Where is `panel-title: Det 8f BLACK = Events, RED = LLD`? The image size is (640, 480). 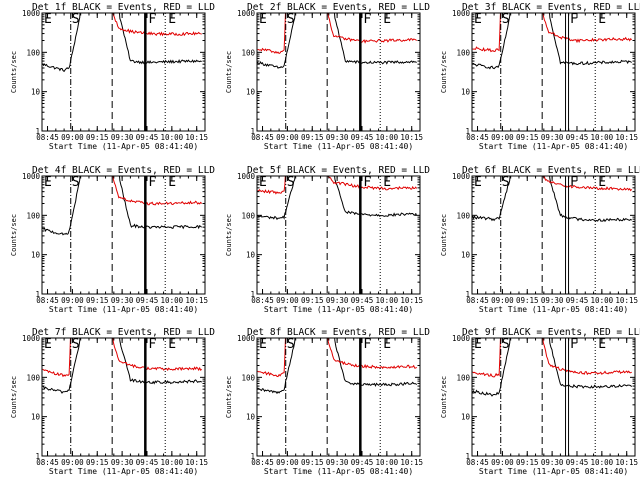 panel-title: Det 8f BLACK = Events, RED = LLD is located at coordinates (338, 332).